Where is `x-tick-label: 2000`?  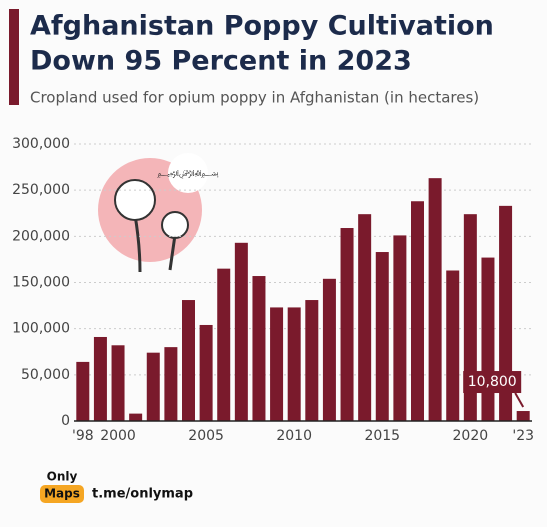
x-tick-label: 2000 is located at coordinates (118, 436).